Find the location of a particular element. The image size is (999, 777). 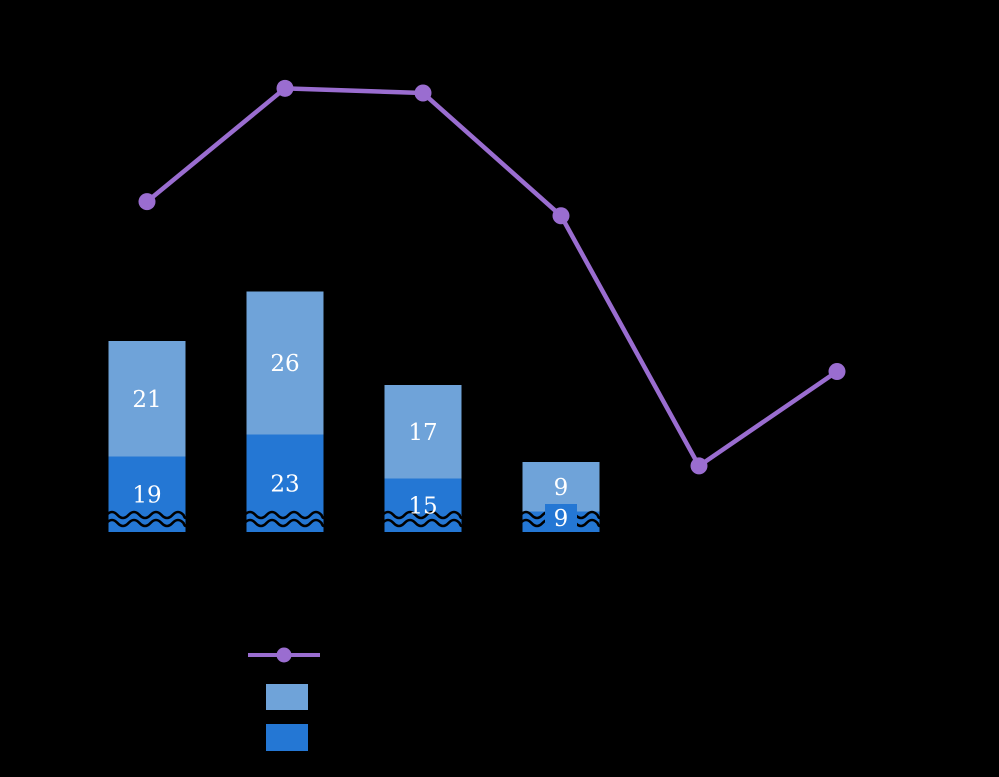

bar-value-label-dark: 19 is located at coordinates (146, 495).